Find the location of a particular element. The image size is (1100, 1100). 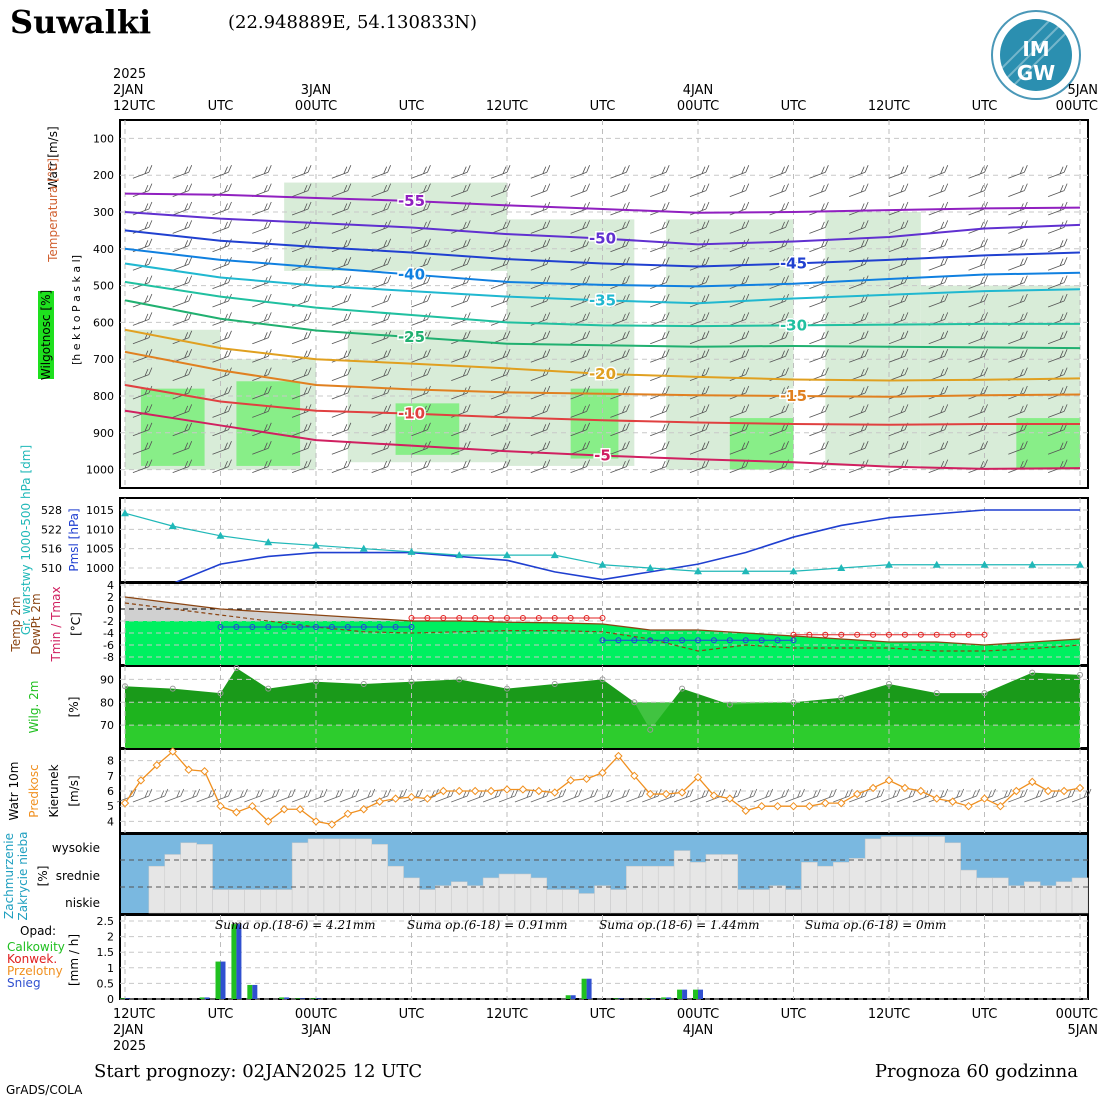

pressure-tick-label: 400 is located at coordinates (103, 249).